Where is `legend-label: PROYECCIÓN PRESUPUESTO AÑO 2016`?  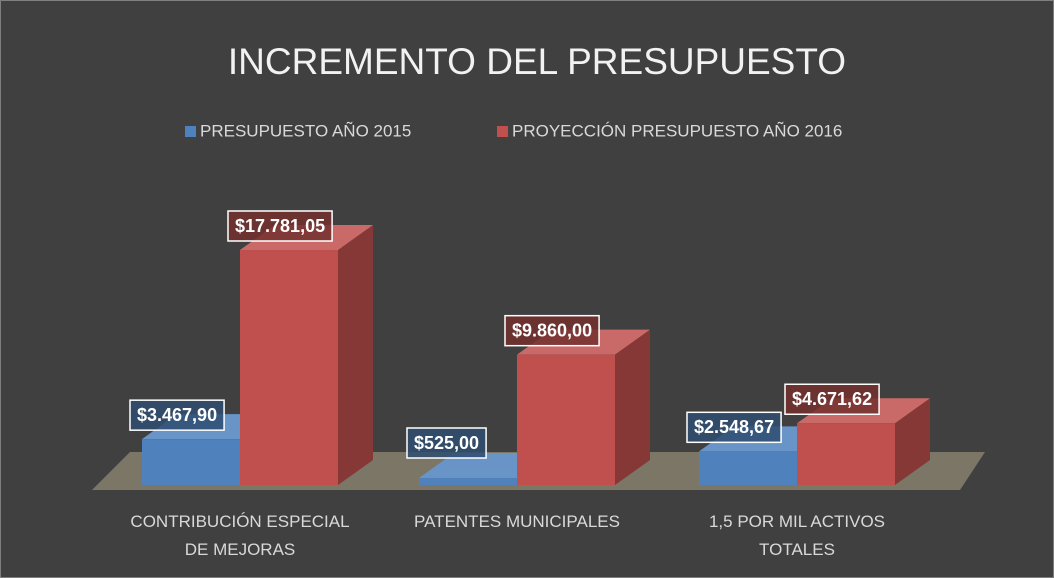
legend-label: PROYECCIÓN PRESUPUESTO AÑO 2016 is located at coordinates (677, 130).